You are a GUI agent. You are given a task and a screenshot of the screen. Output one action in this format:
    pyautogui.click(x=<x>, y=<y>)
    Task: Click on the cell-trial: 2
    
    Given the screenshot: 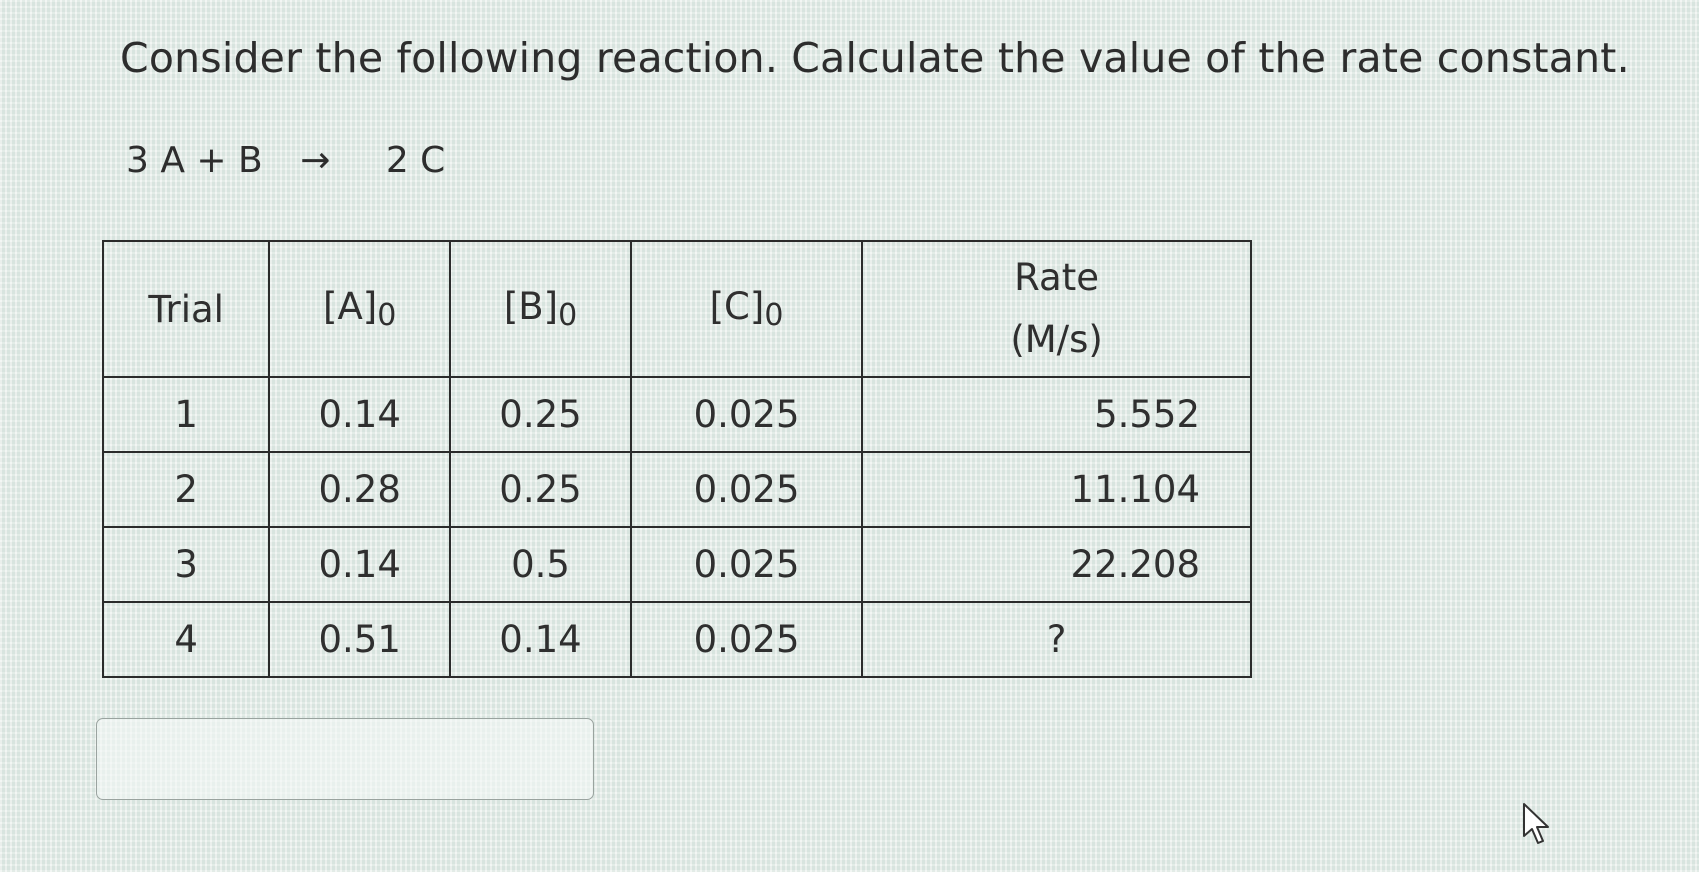 What is the action you would take?
    pyautogui.click(x=186, y=489)
    